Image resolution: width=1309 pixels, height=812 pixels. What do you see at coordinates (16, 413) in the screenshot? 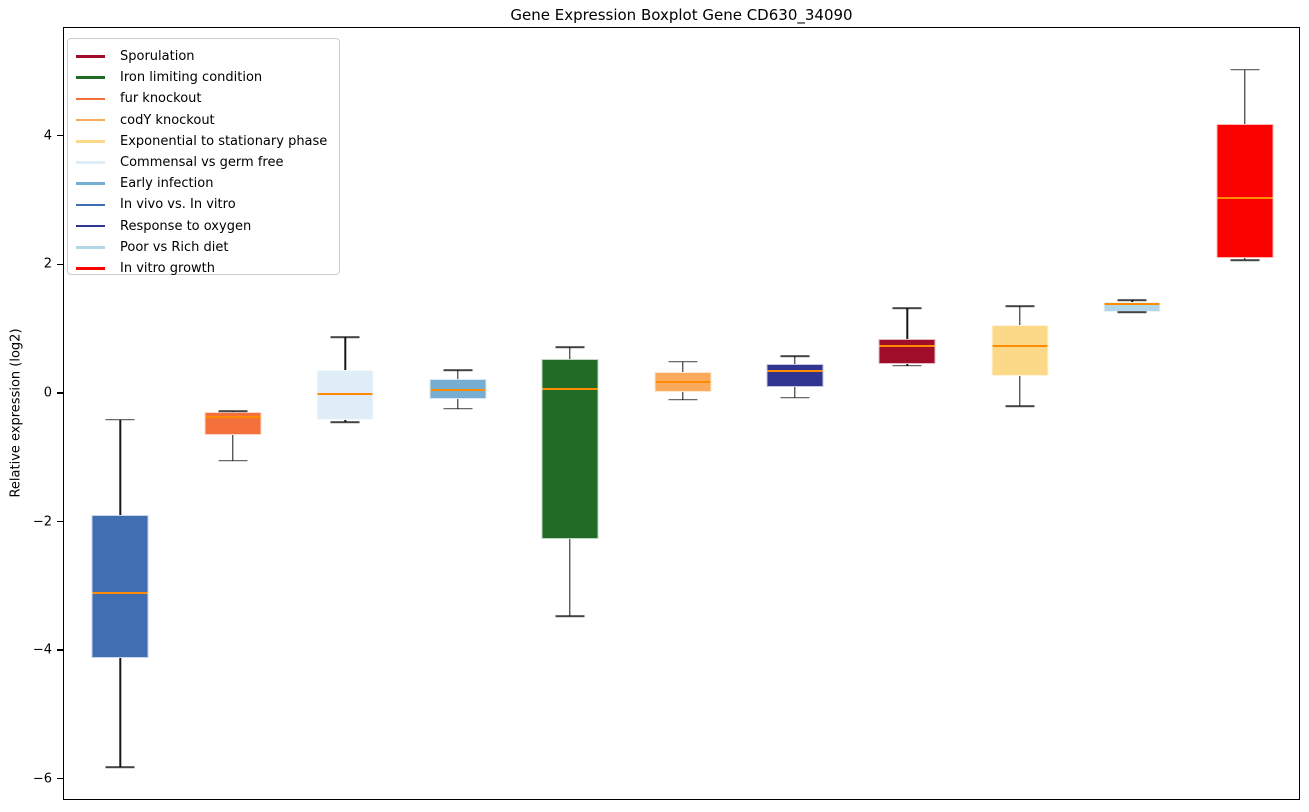
I see `y-axis-label: Relative expression (log2)` at bounding box center [16, 413].